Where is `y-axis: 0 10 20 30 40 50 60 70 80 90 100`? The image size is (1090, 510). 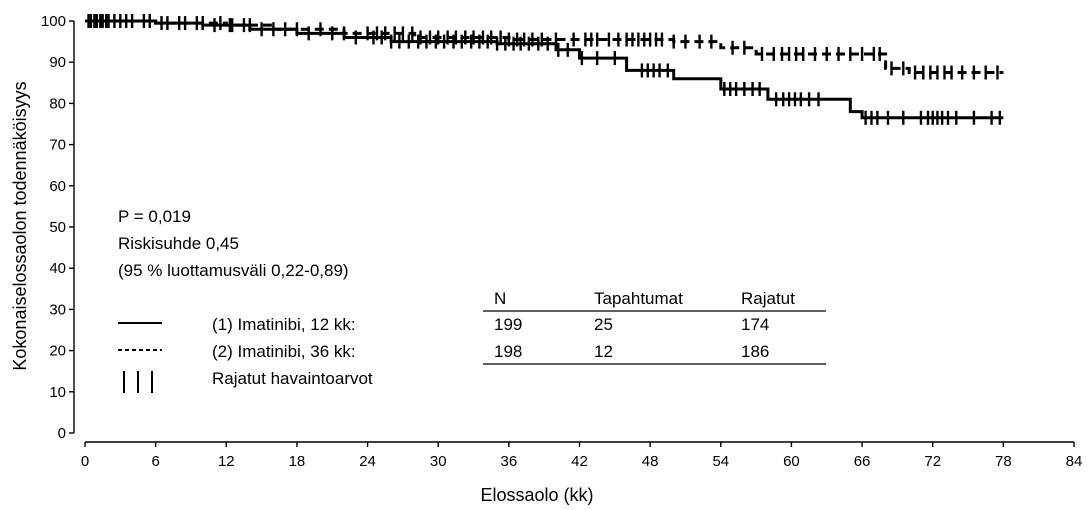 y-axis: 0 10 20 30 40 50 60 70 80 90 100 is located at coordinates (58, 227).